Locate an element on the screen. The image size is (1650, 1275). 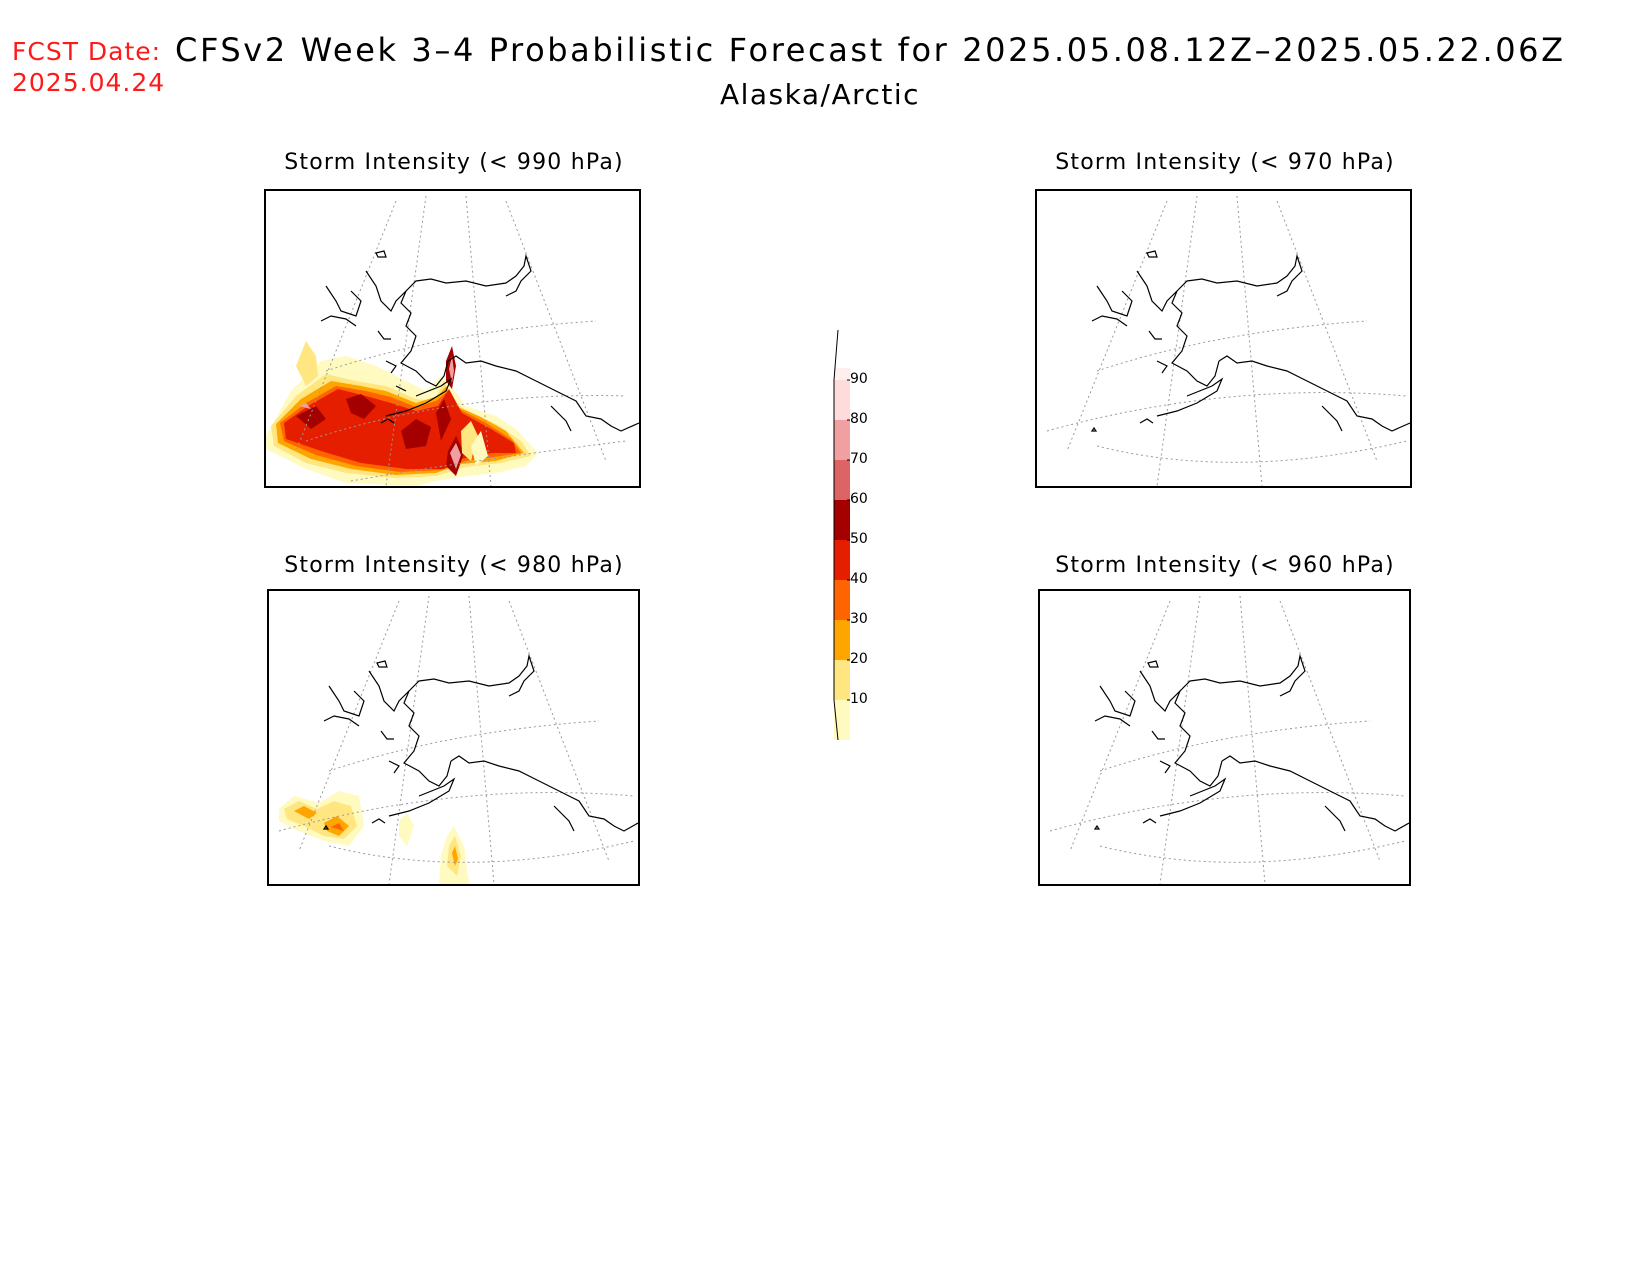
colorbar-label: 30 is located at coordinates (859, 619).